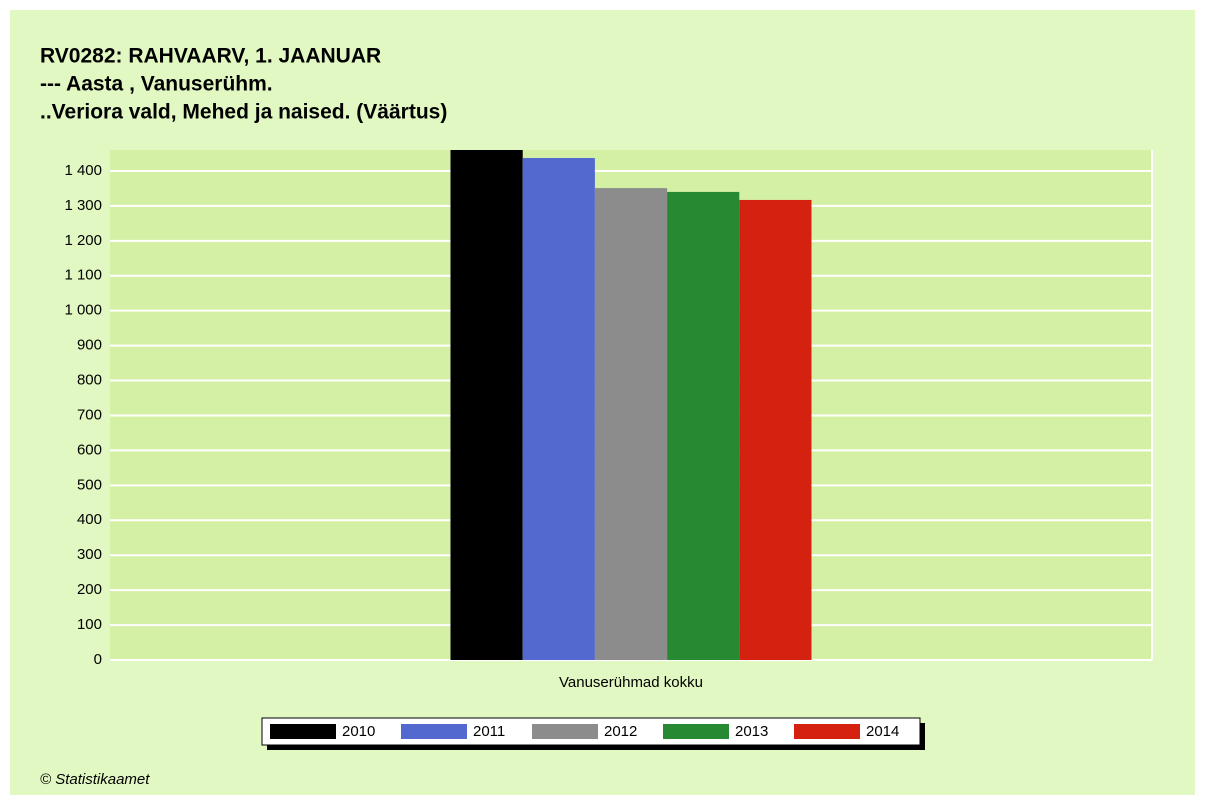 Image resolution: width=1205 pixels, height=805 pixels. I want to click on chart-title: RV0282: RAHVAARV, 1. JAANUAR, so click(210, 56).